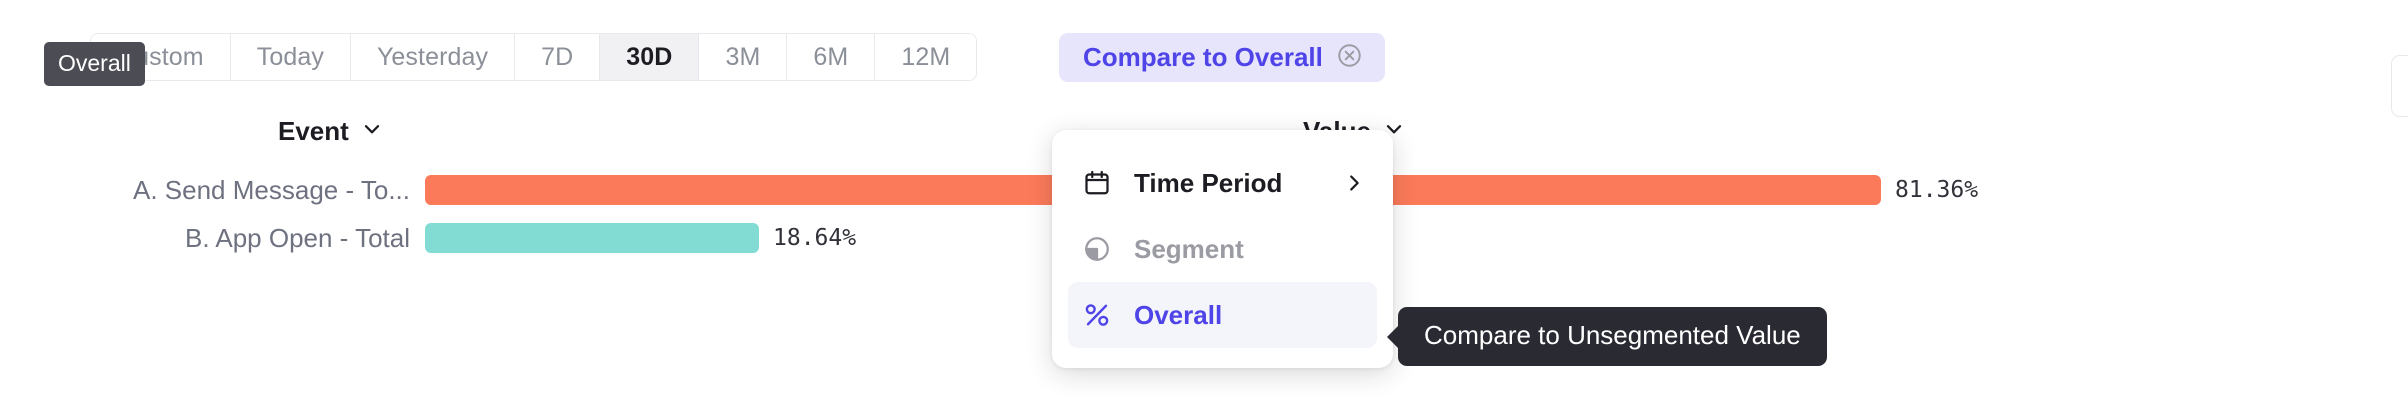 The height and width of the screenshot is (410, 2408). What do you see at coordinates (815, 238) in the screenshot?
I see `chart-bar-value-b: 18.64%` at bounding box center [815, 238].